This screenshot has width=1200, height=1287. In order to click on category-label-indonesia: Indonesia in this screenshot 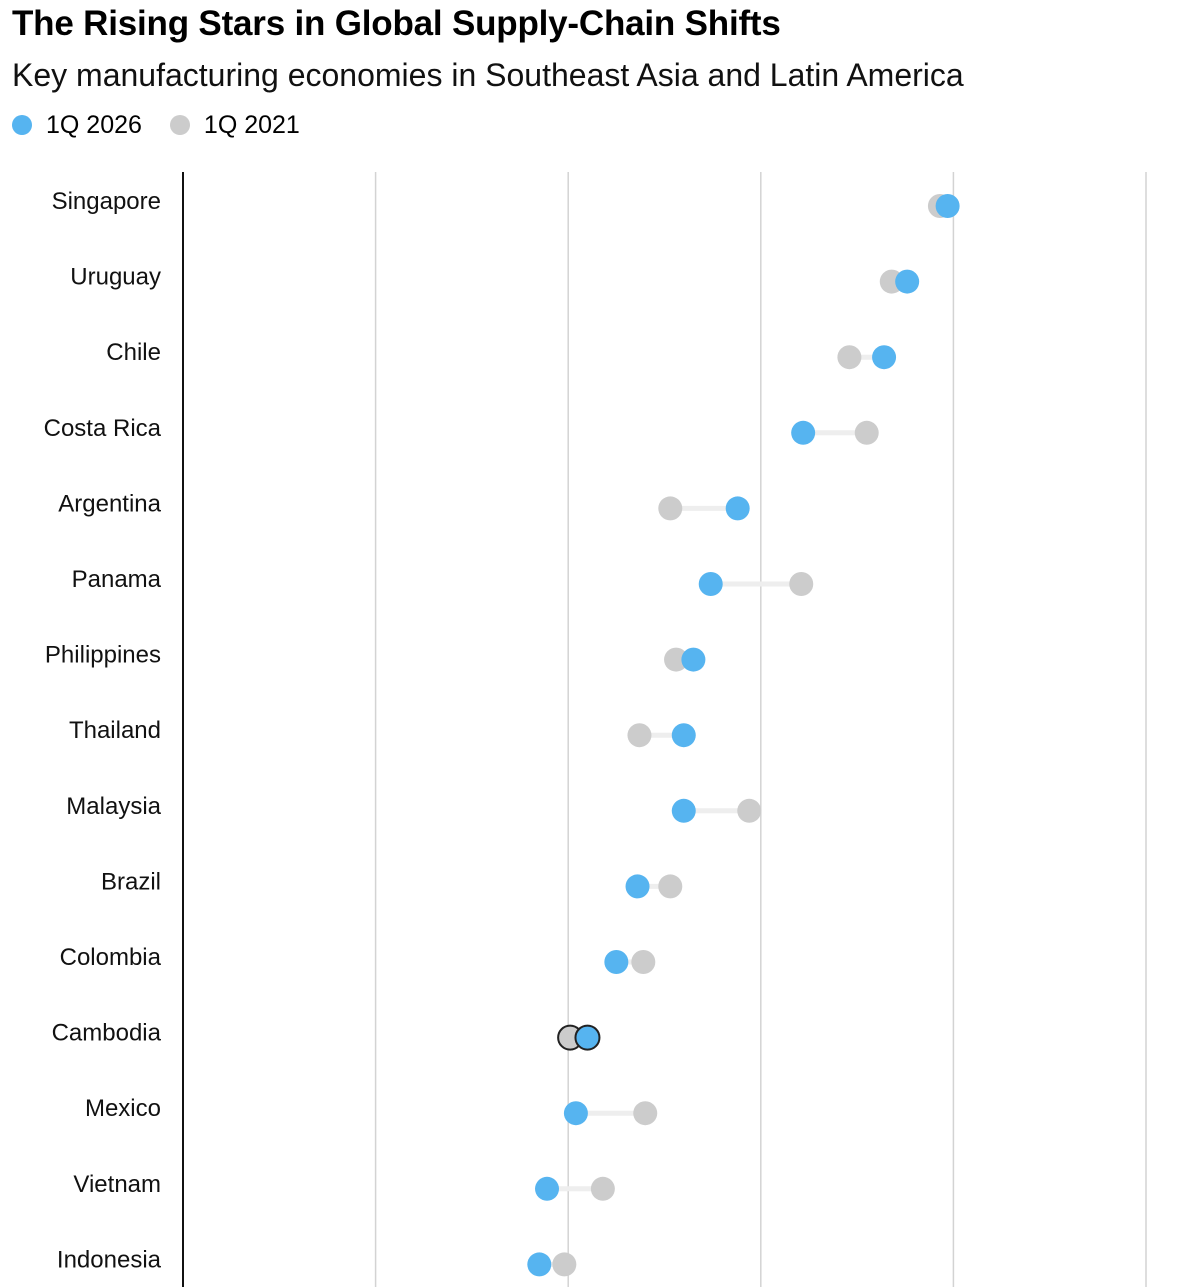, I will do `click(109, 1259)`.